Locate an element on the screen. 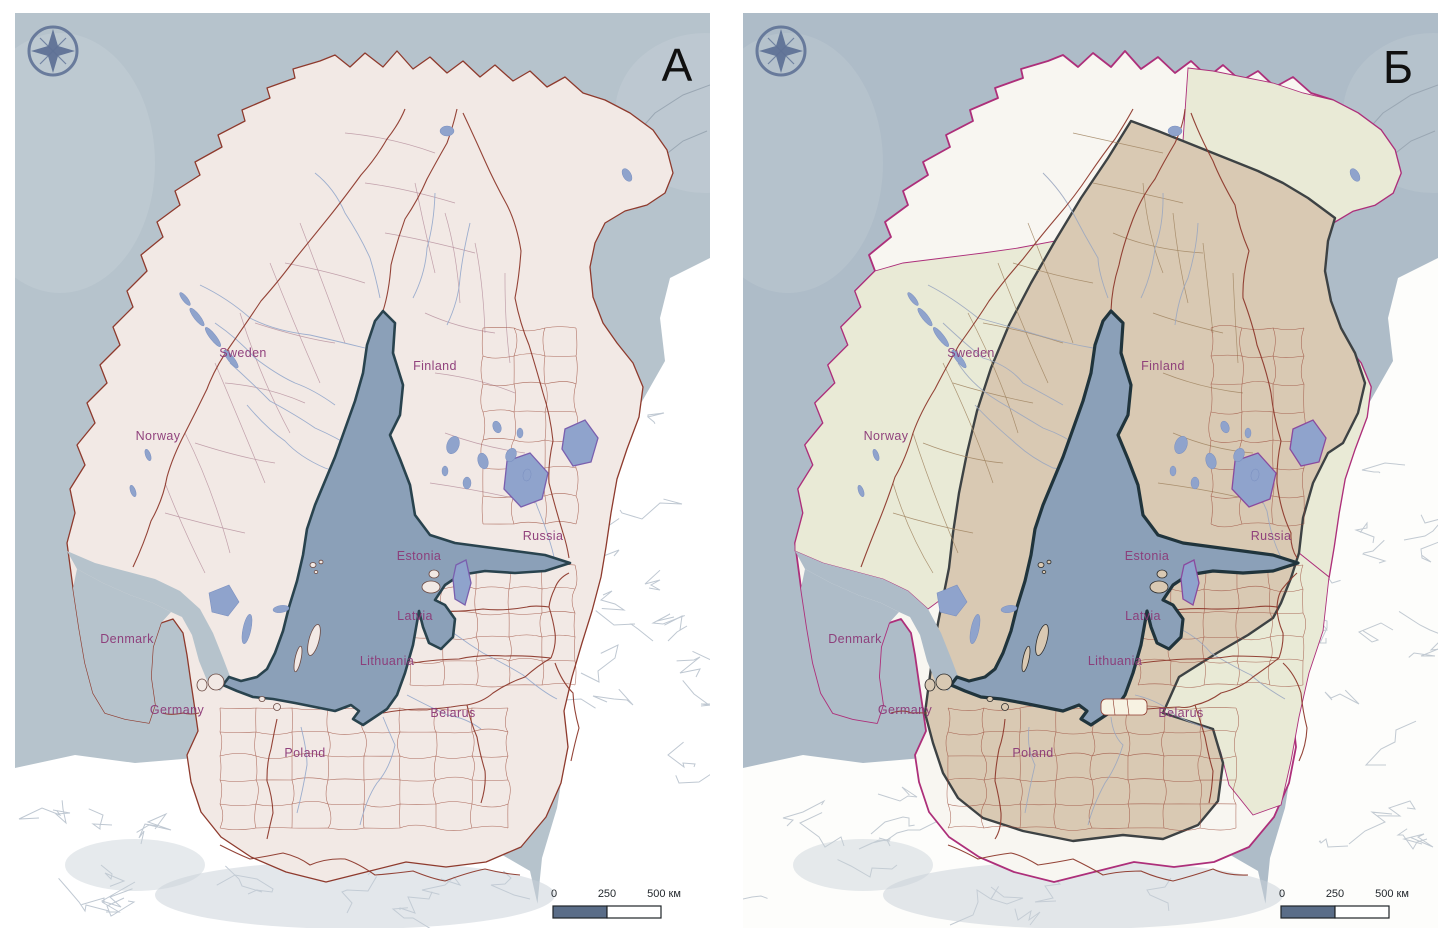 The width and height of the screenshot is (1450, 942). panel-letter: А is located at coordinates (677, 65).